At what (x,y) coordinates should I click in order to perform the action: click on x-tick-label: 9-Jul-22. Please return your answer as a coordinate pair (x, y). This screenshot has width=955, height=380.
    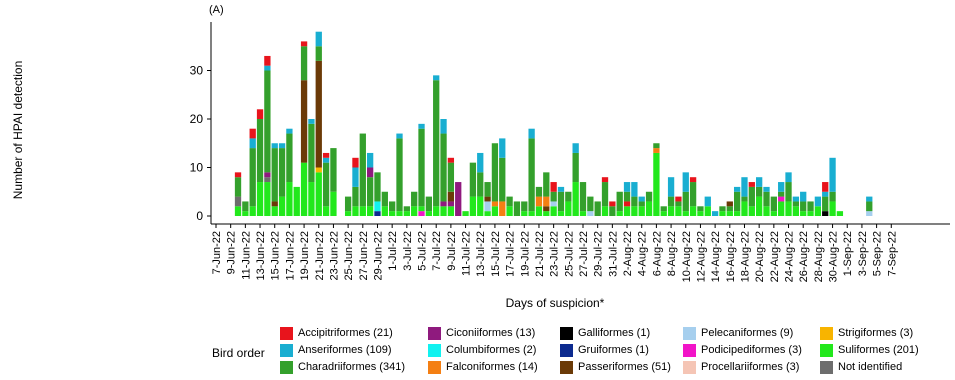
    Looking at the image, I should click on (452, 251).